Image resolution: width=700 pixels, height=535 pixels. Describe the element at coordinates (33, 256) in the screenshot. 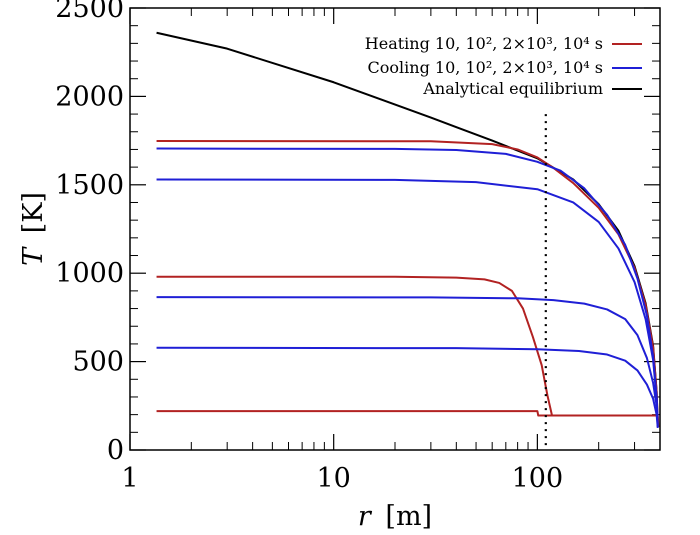

I see `y-axis-symbol: T` at that location.